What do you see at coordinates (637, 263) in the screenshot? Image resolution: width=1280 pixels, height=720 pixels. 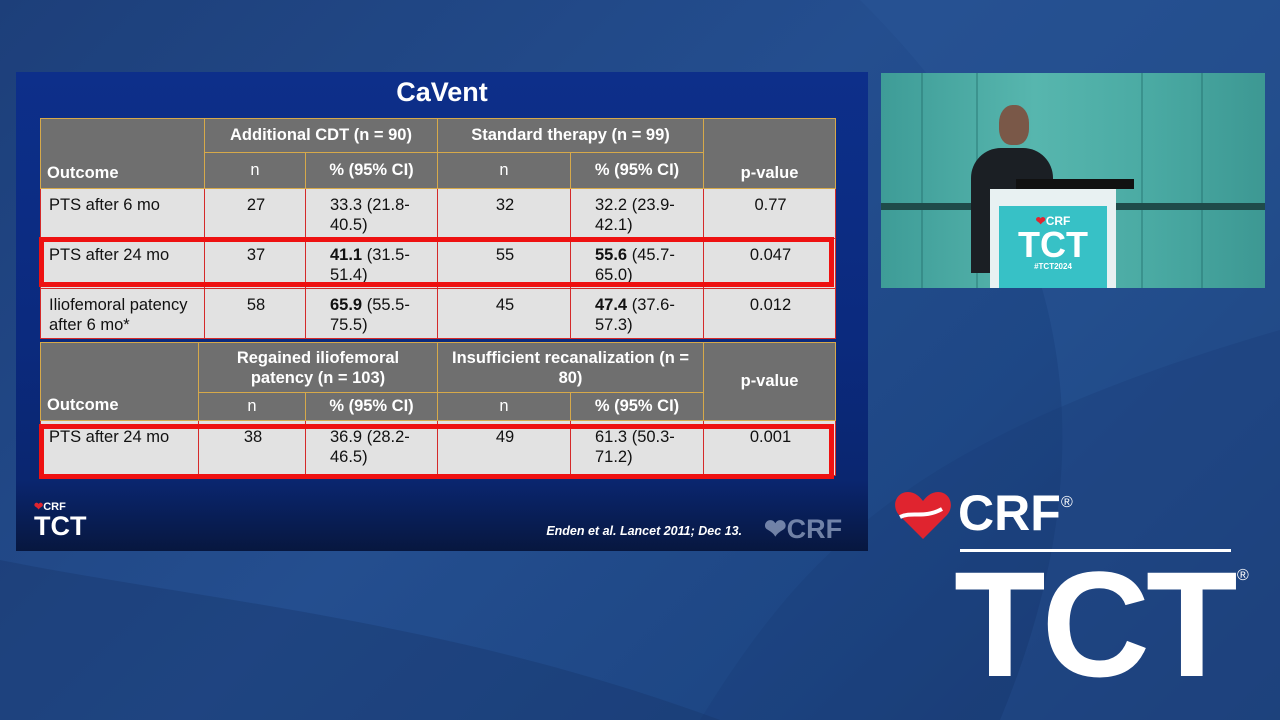 I see `cell-percent: 55.6 (45.7-65.0)` at bounding box center [637, 263].